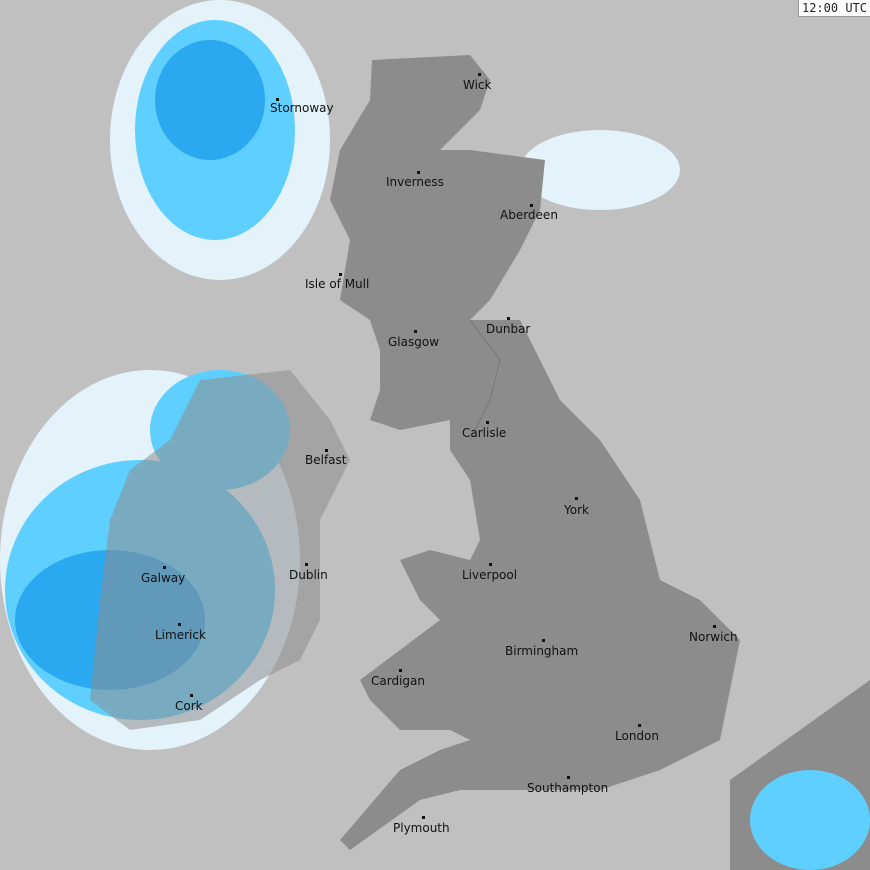 The height and width of the screenshot is (870, 870). I want to click on city-stornoway: Stornoway, so click(302, 108).